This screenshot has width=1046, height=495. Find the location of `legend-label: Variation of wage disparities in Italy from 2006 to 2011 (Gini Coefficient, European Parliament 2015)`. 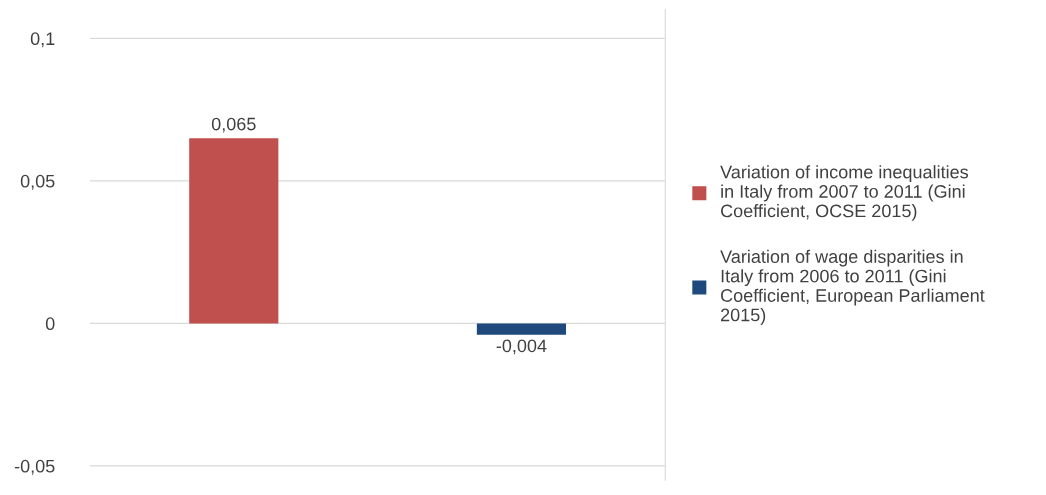

legend-label: Variation of wage disparities in Italy from 2006 to 2011 (Gini Coefficient, European Parliament 2015) is located at coordinates (852, 287).